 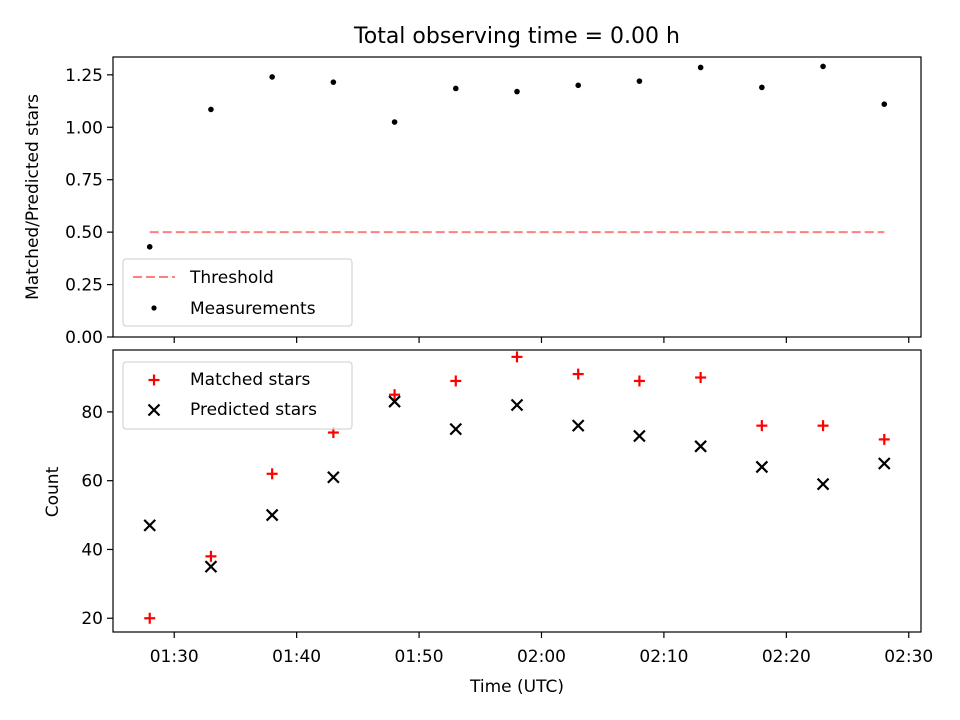 What do you see at coordinates (97, 516) in the screenshot?
I see `count-y-axis: 20 40 60 80` at bounding box center [97, 516].